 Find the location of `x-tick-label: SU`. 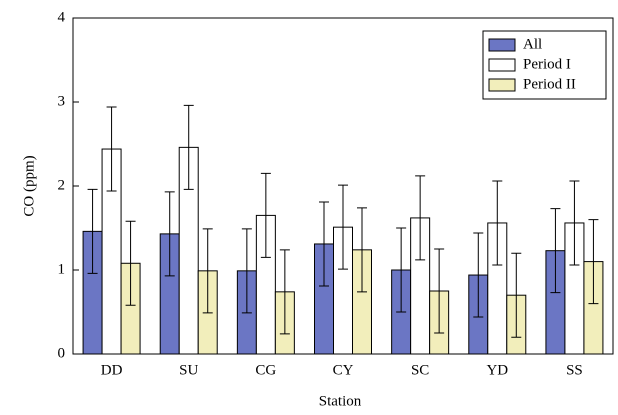

x-tick-label: SU is located at coordinates (188, 370).